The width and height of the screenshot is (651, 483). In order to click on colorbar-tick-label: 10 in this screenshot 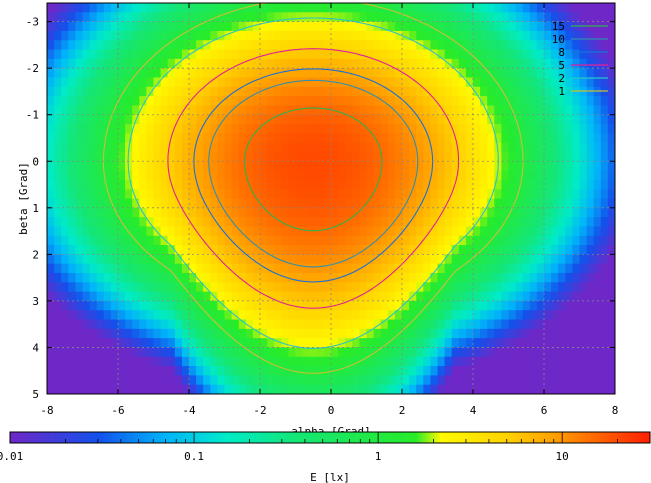, I will do `click(562, 456)`.